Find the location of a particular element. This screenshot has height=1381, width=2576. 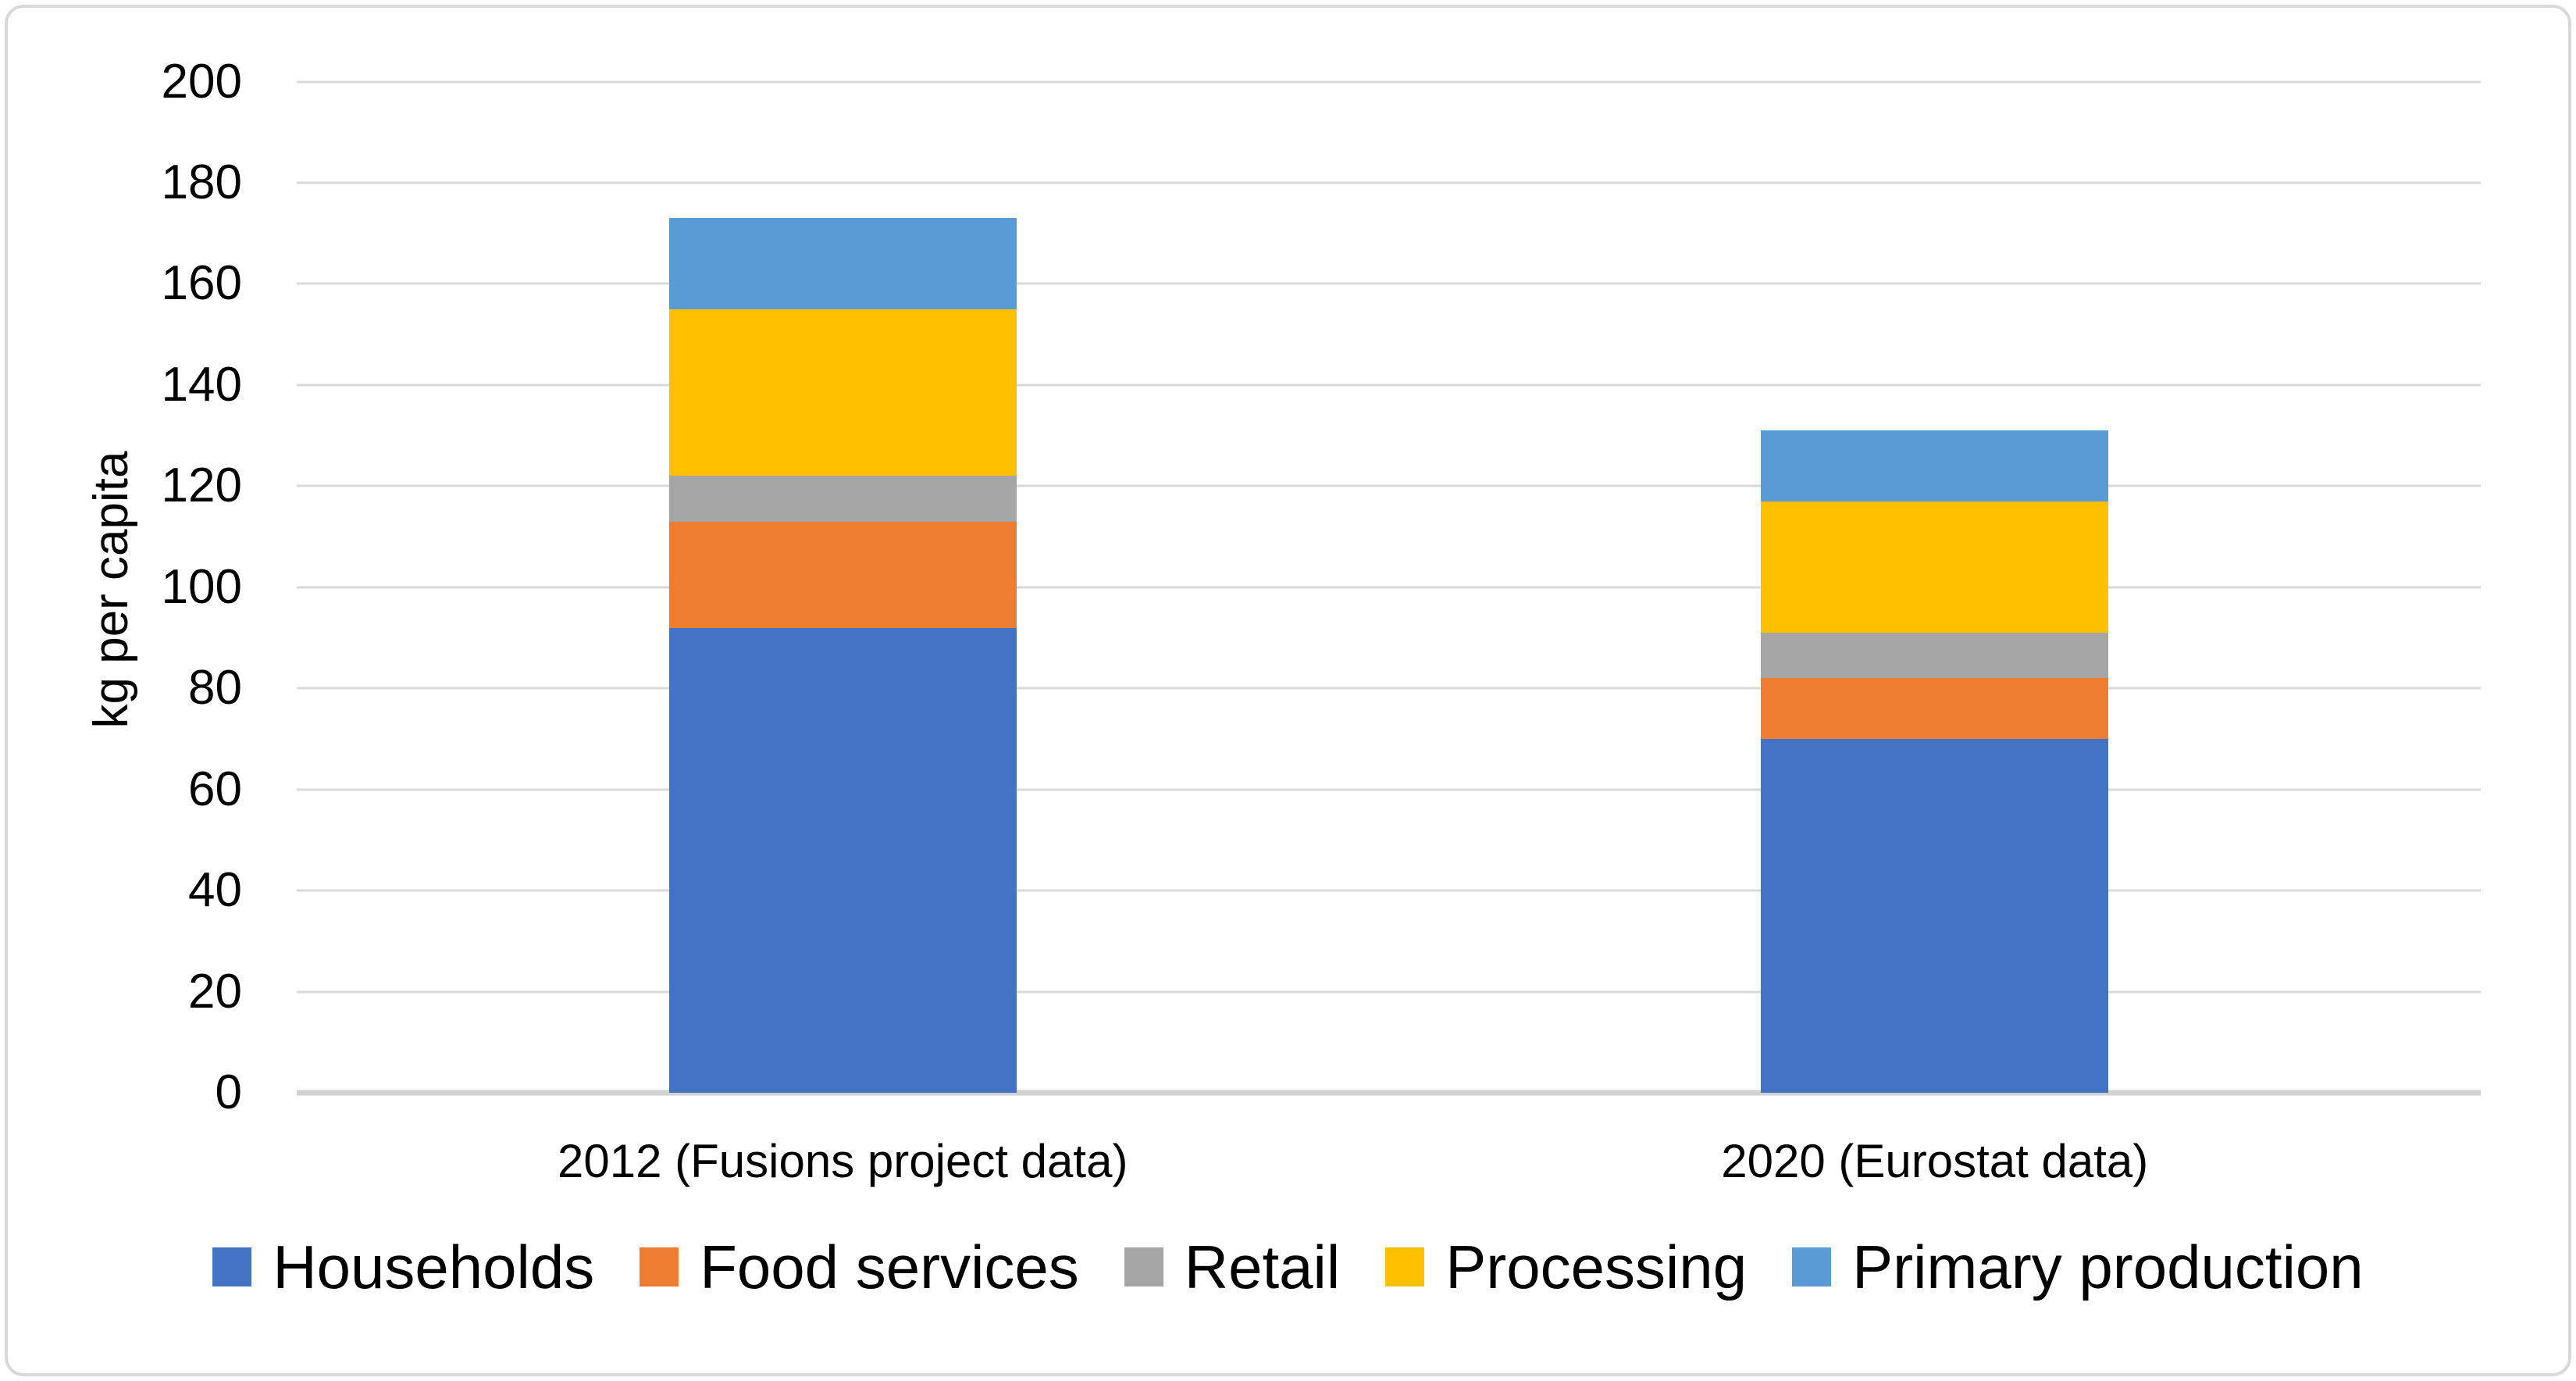

y-axis-title: kg per capita is located at coordinates (111, 590).